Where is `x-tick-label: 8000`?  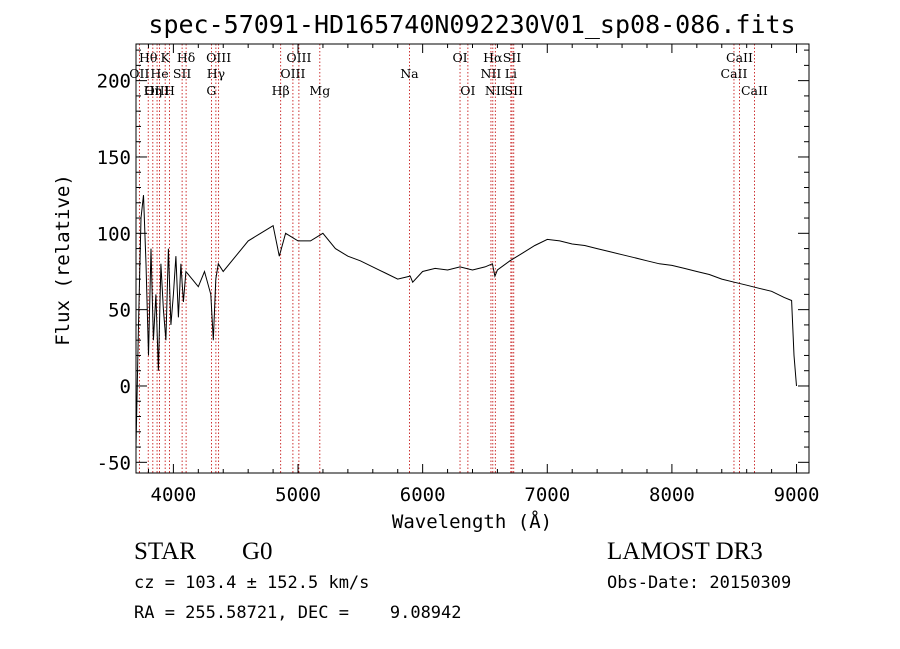 x-tick-label: 8000 is located at coordinates (672, 495).